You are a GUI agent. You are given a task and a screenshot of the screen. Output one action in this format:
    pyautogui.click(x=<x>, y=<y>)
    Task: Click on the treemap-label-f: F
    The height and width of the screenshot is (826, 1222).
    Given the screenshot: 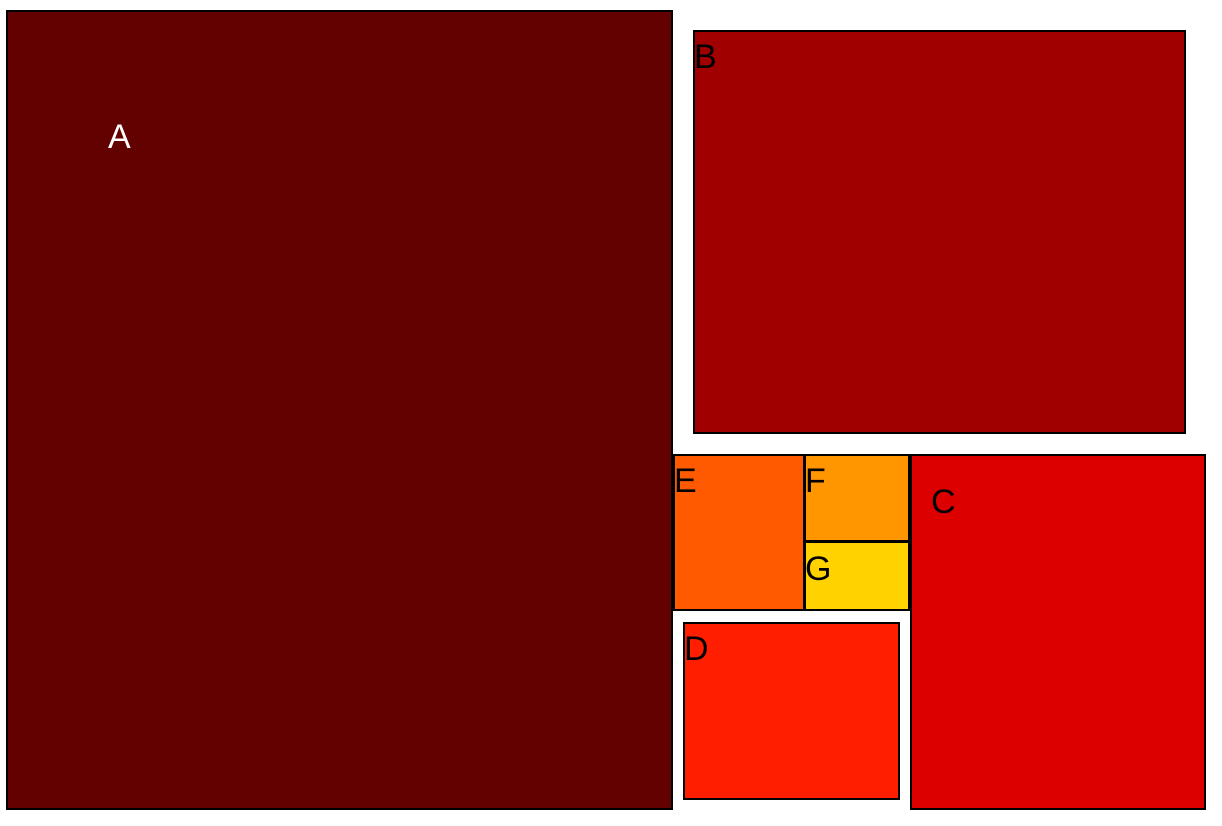 What is the action you would take?
    pyautogui.click(x=815, y=481)
    